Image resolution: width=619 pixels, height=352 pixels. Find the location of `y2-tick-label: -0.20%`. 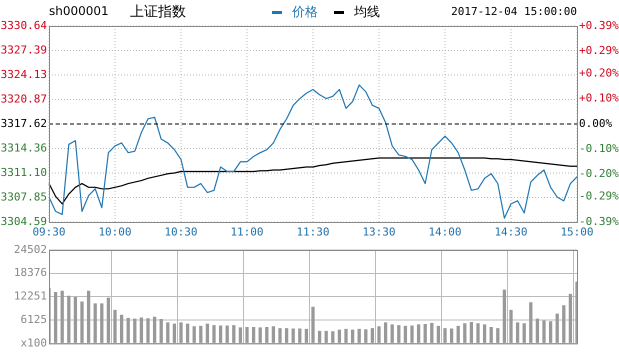

y2-tick-label: -0.20% is located at coordinates (599, 173).